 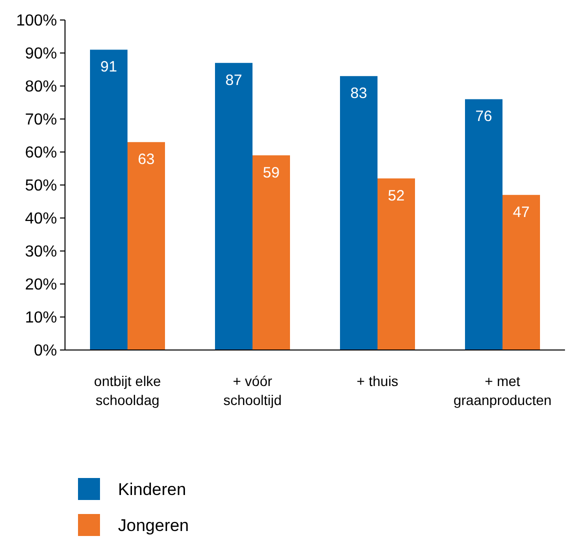 What do you see at coordinates (36, 21) in the screenshot?
I see `y-tick-label: 100%` at bounding box center [36, 21].